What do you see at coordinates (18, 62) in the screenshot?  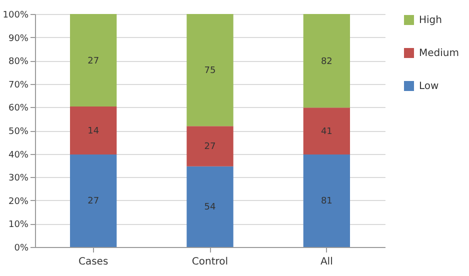 I see `y-tick-label: 80%` at bounding box center [18, 62].